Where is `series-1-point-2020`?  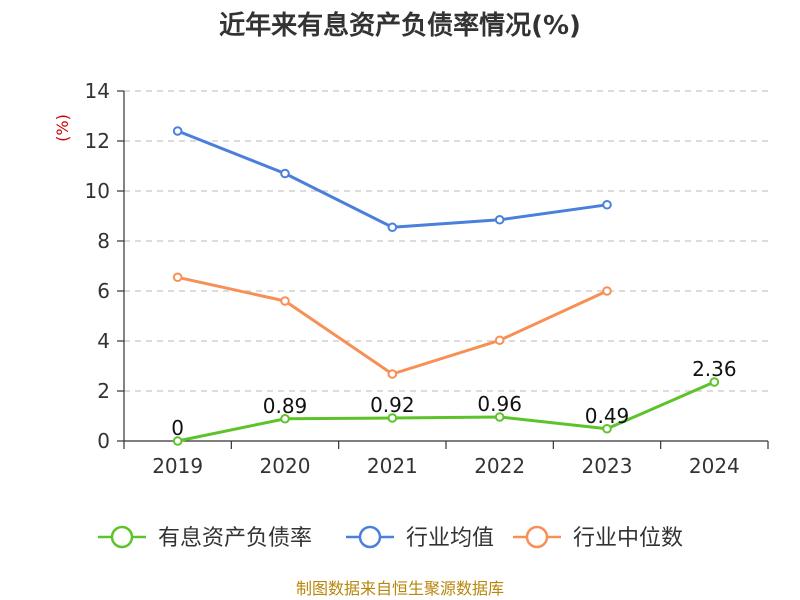 series-1-point-2020 is located at coordinates (285, 173).